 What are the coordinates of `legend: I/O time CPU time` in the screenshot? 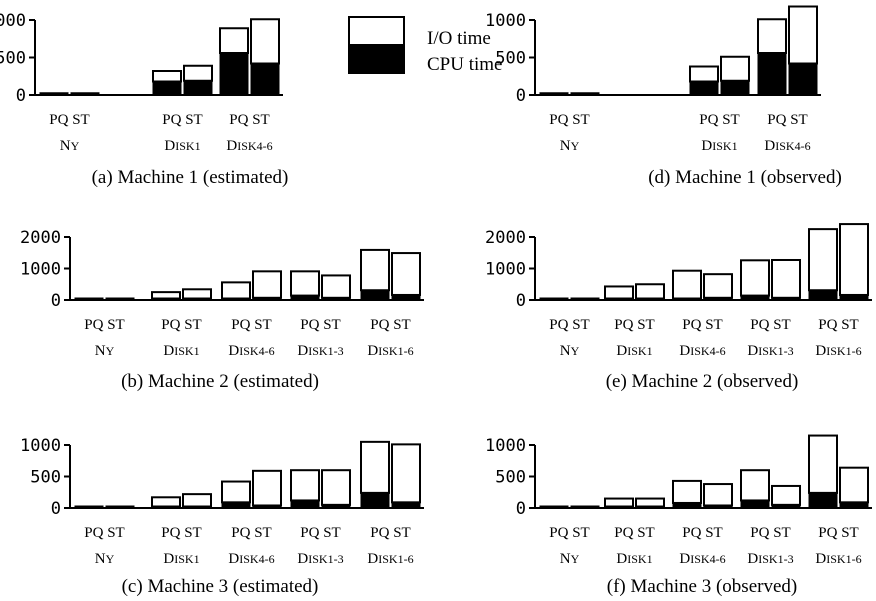 It's located at (425, 45).